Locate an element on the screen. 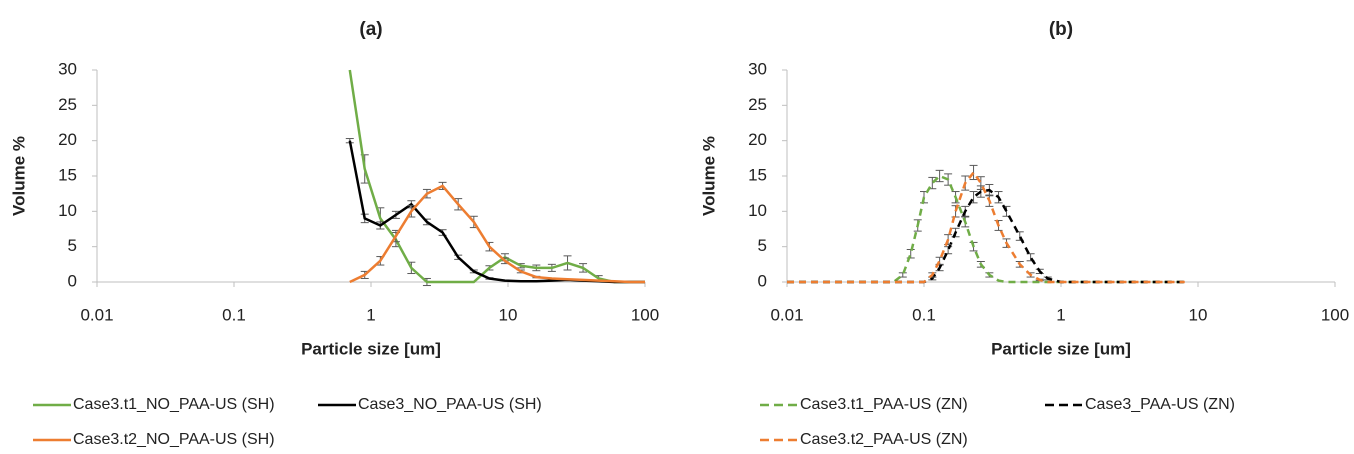 The image size is (1354, 454). chart-title: (a) is located at coordinates (370, 29).